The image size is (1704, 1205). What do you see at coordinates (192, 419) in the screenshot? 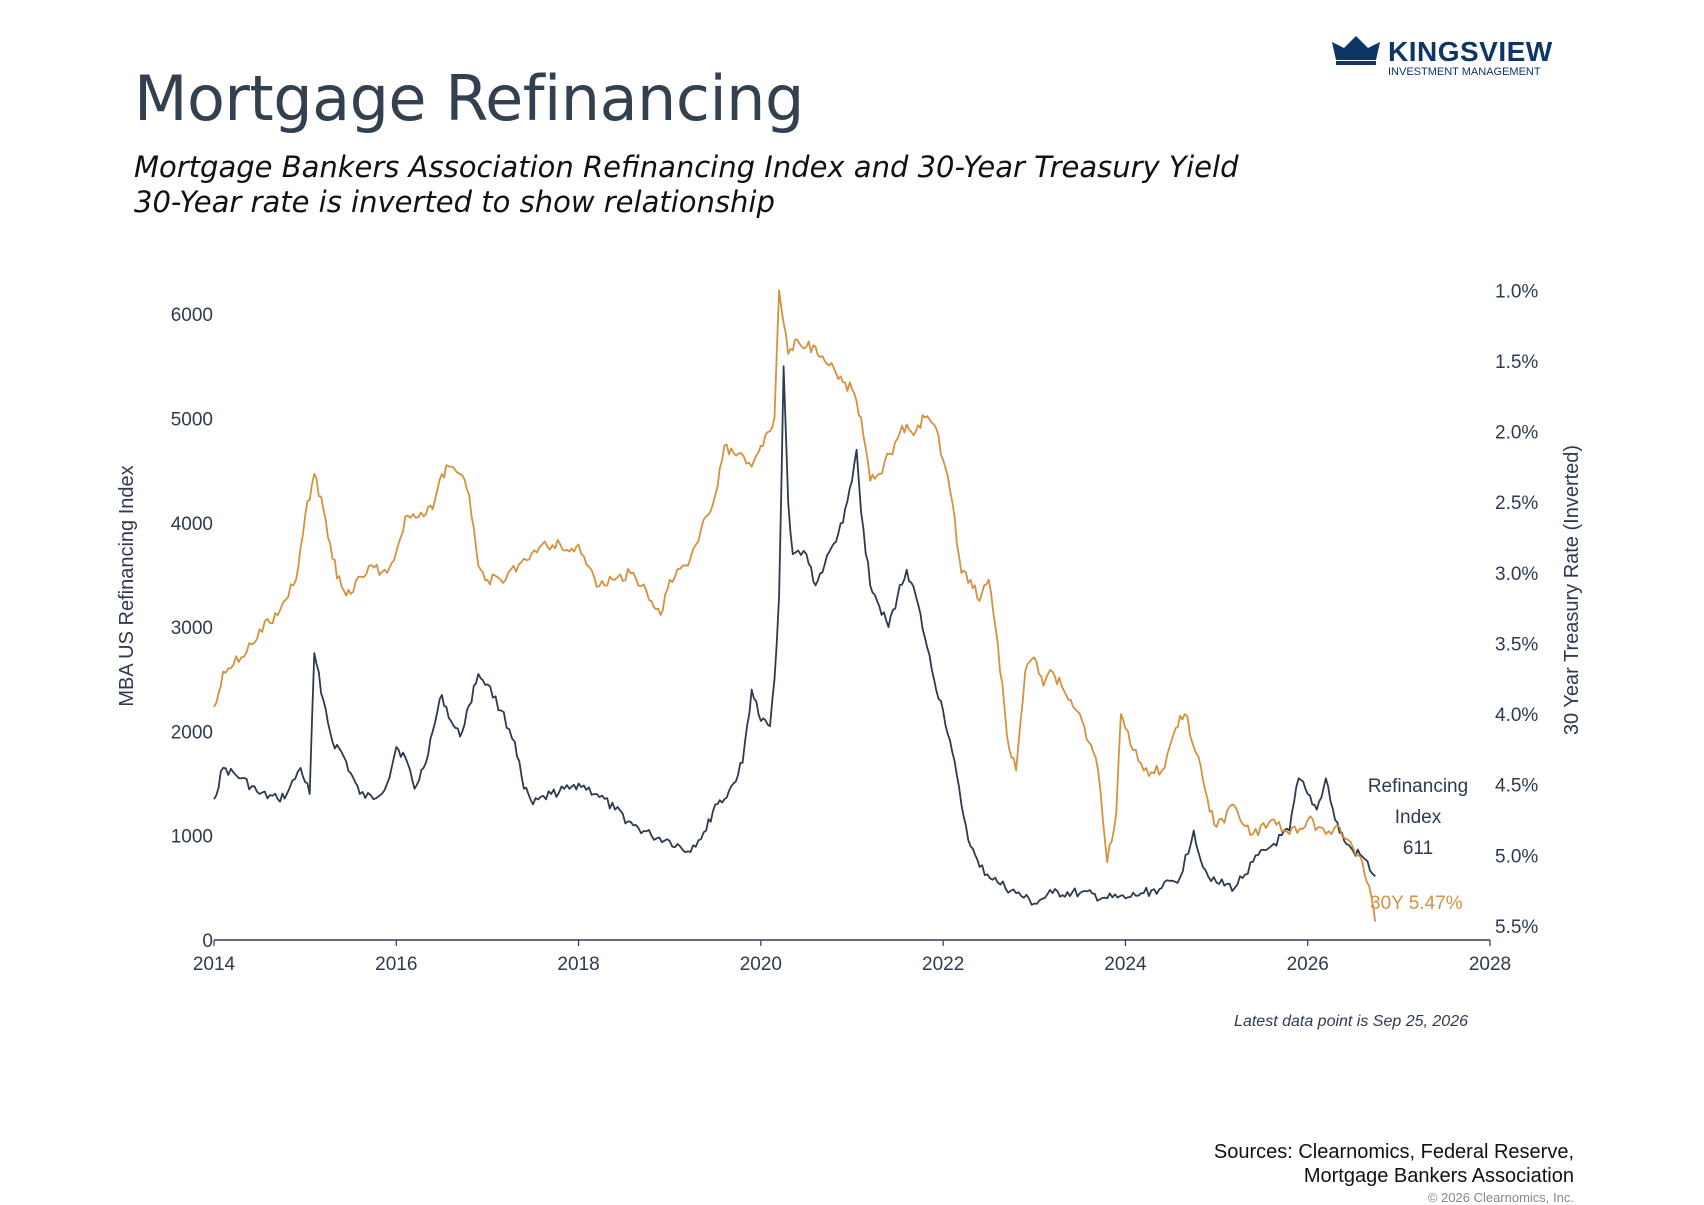
I see `y-left-tick-label: 5000` at bounding box center [192, 419].